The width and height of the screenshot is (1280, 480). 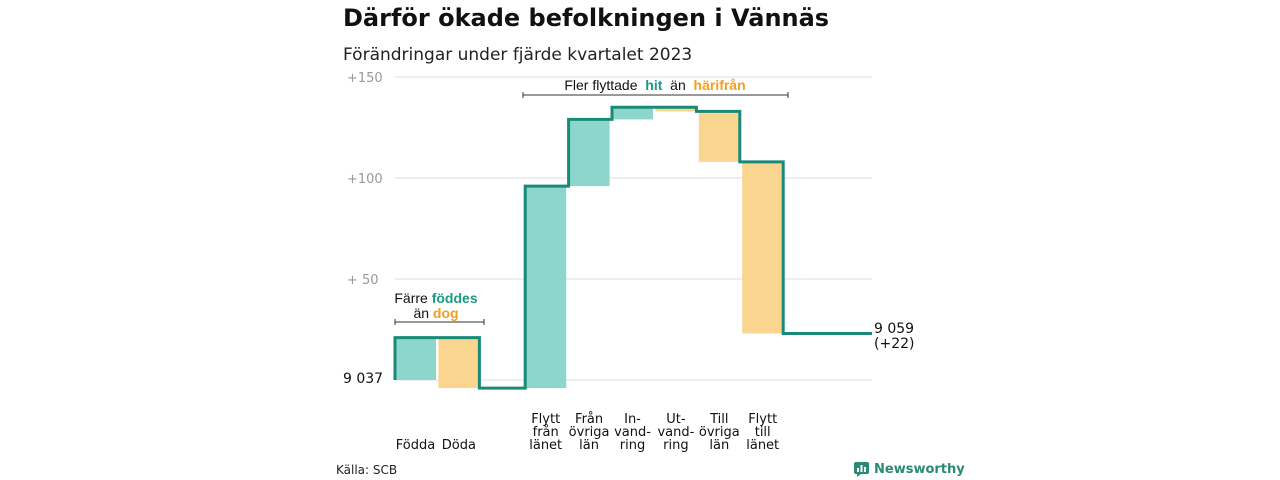 What do you see at coordinates (589, 419) in the screenshot?
I see `x-tick-label: Från` at bounding box center [589, 419].